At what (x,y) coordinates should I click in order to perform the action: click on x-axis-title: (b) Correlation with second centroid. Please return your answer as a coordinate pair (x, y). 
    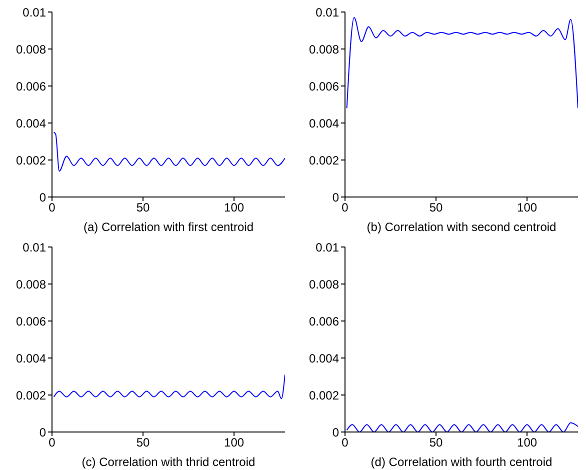
    Looking at the image, I should click on (461, 227).